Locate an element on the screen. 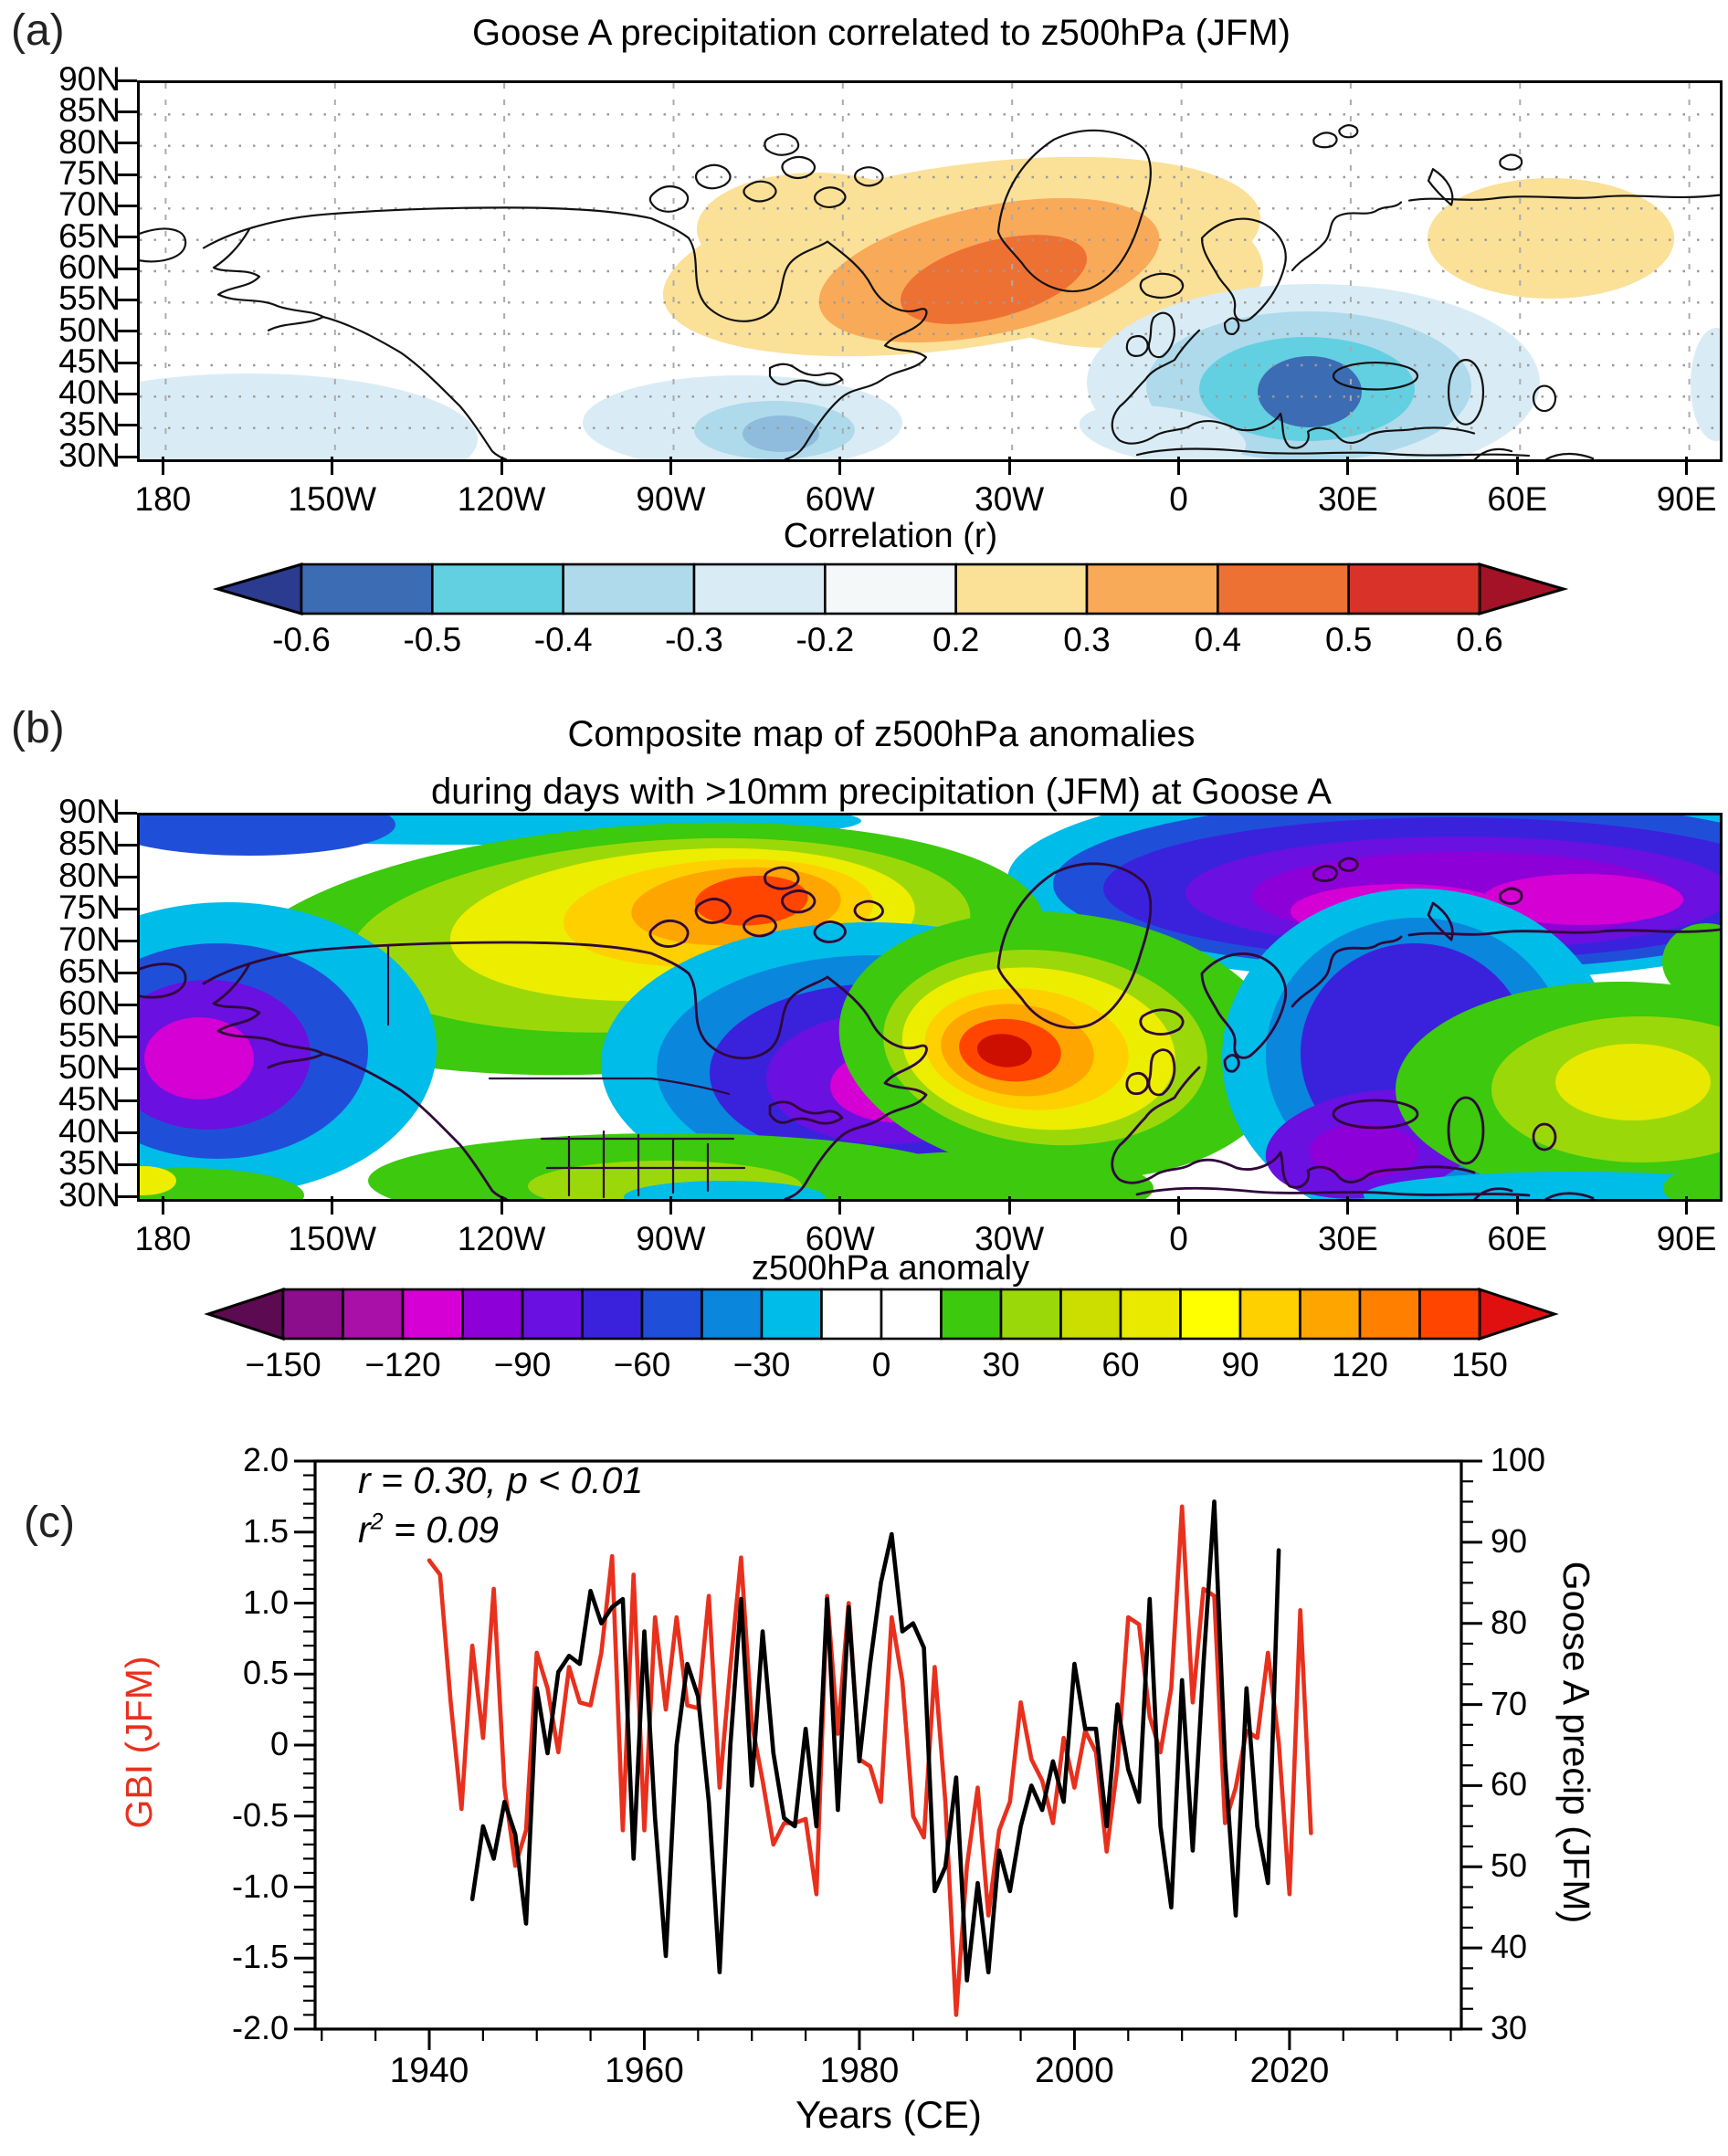 This screenshot has height=2156, width=1728. colorbar-tick-label: −120 is located at coordinates (402, 1364).